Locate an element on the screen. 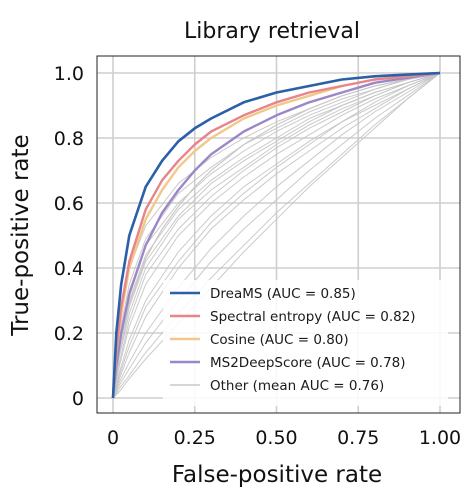 Image resolution: width=475 pixels, height=498 pixels. x-tick-label: 0.25 is located at coordinates (195, 438).